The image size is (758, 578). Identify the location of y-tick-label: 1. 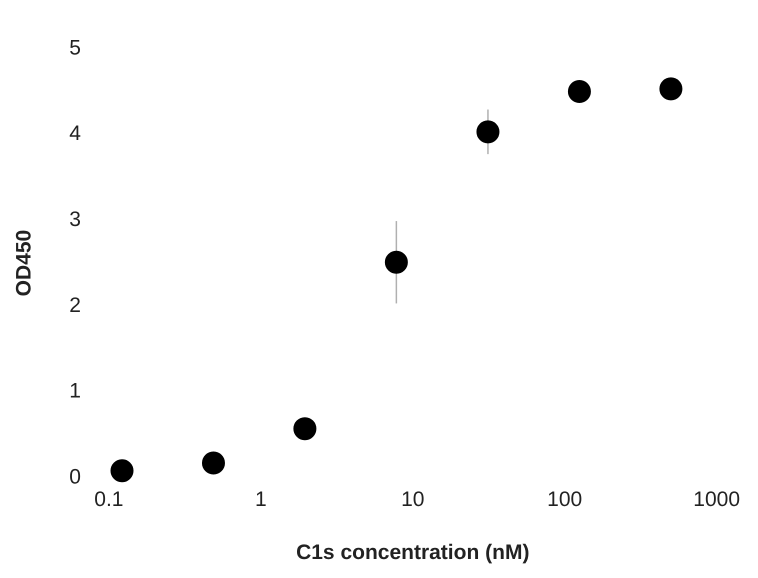
(75, 391).